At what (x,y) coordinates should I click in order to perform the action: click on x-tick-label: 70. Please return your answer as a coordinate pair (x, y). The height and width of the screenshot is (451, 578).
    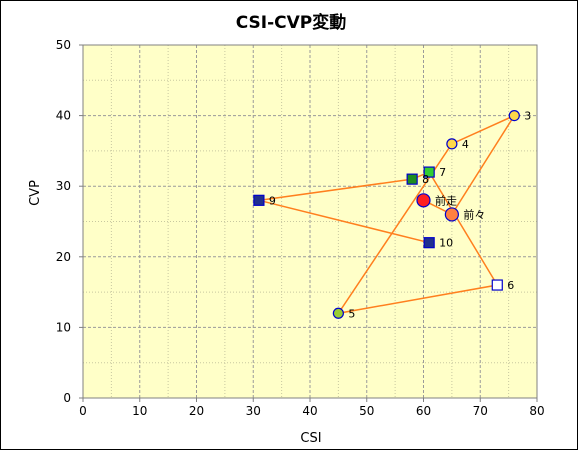
    Looking at the image, I should click on (480, 411).